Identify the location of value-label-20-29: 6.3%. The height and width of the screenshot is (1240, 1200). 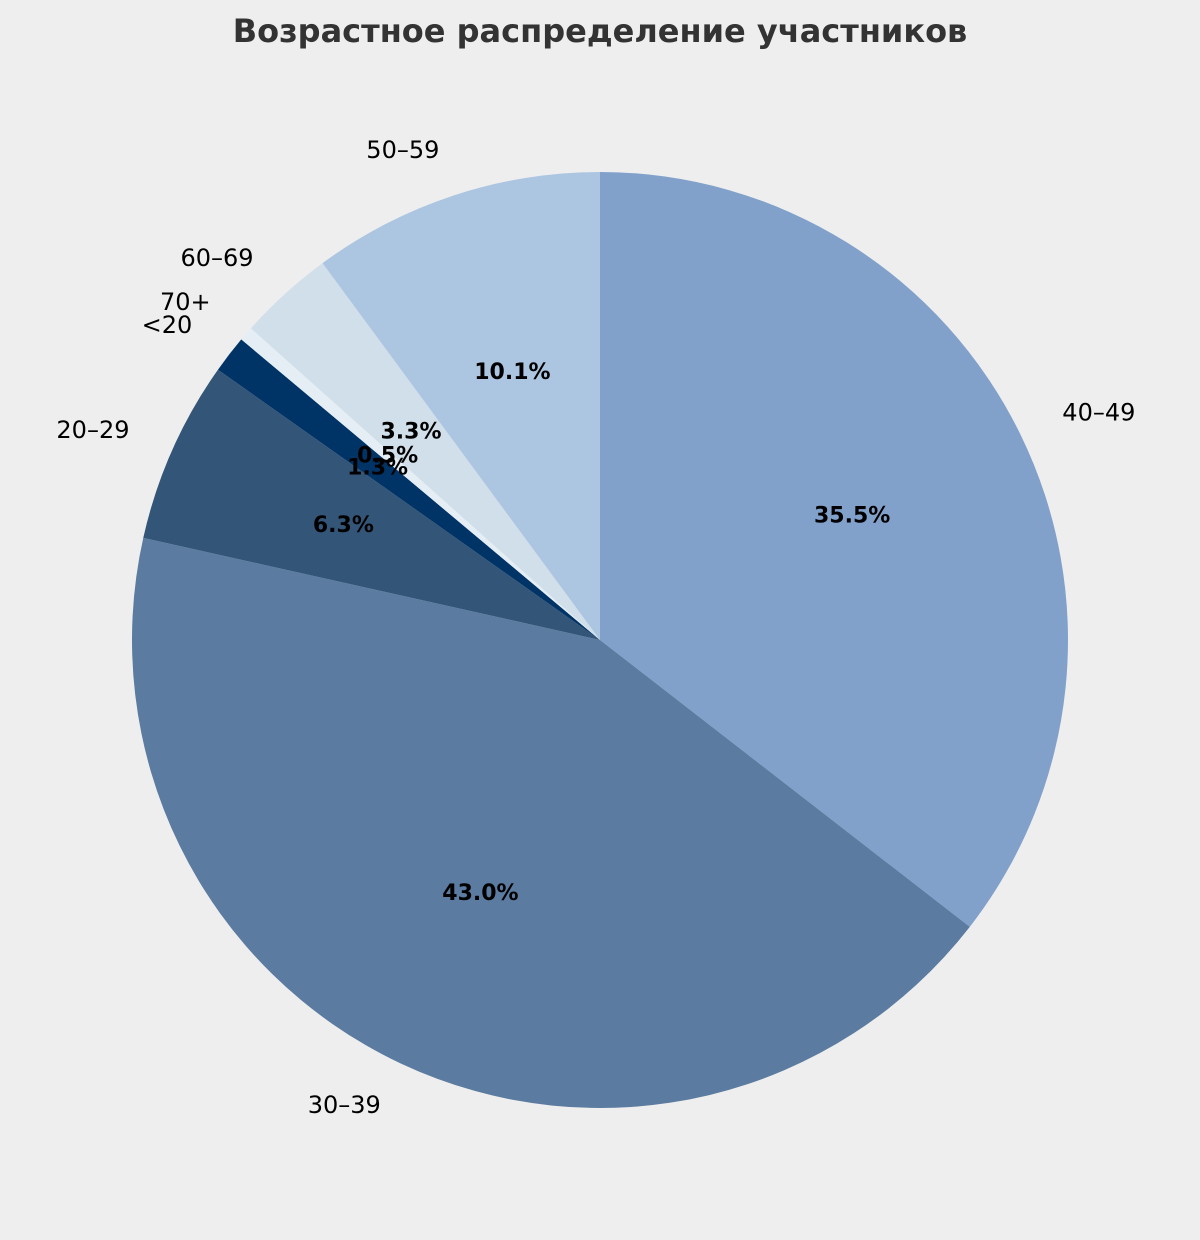
(343, 525).